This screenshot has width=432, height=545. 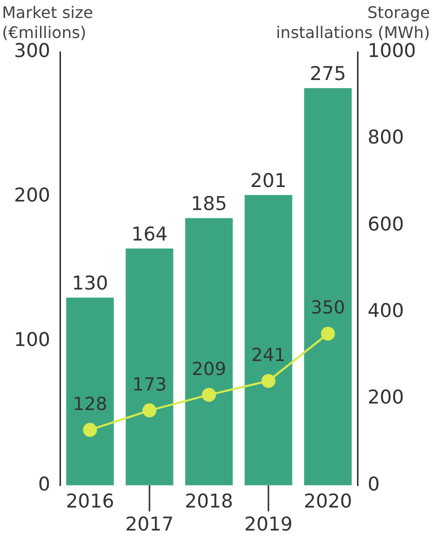 What do you see at coordinates (328, 74) in the screenshot?
I see `data-label: 275` at bounding box center [328, 74].